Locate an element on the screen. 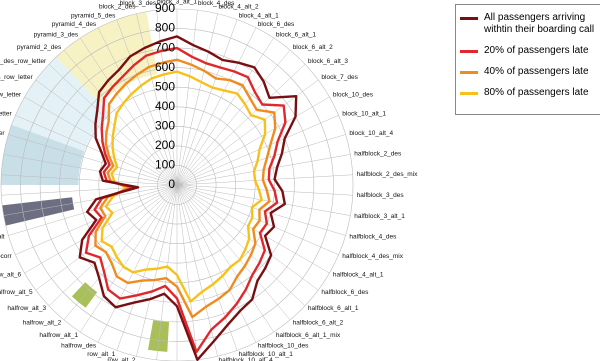  category-label: block_3_des is located at coordinates (138, 3).